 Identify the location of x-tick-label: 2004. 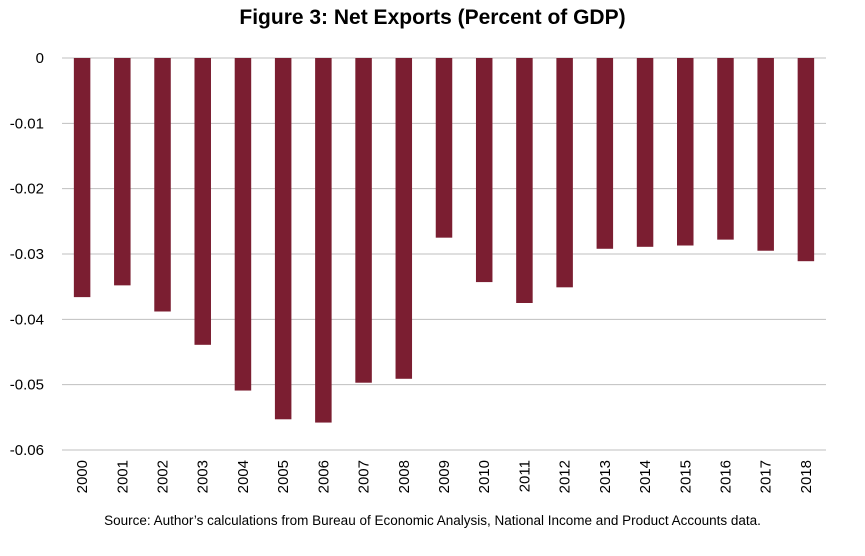
(243, 476).